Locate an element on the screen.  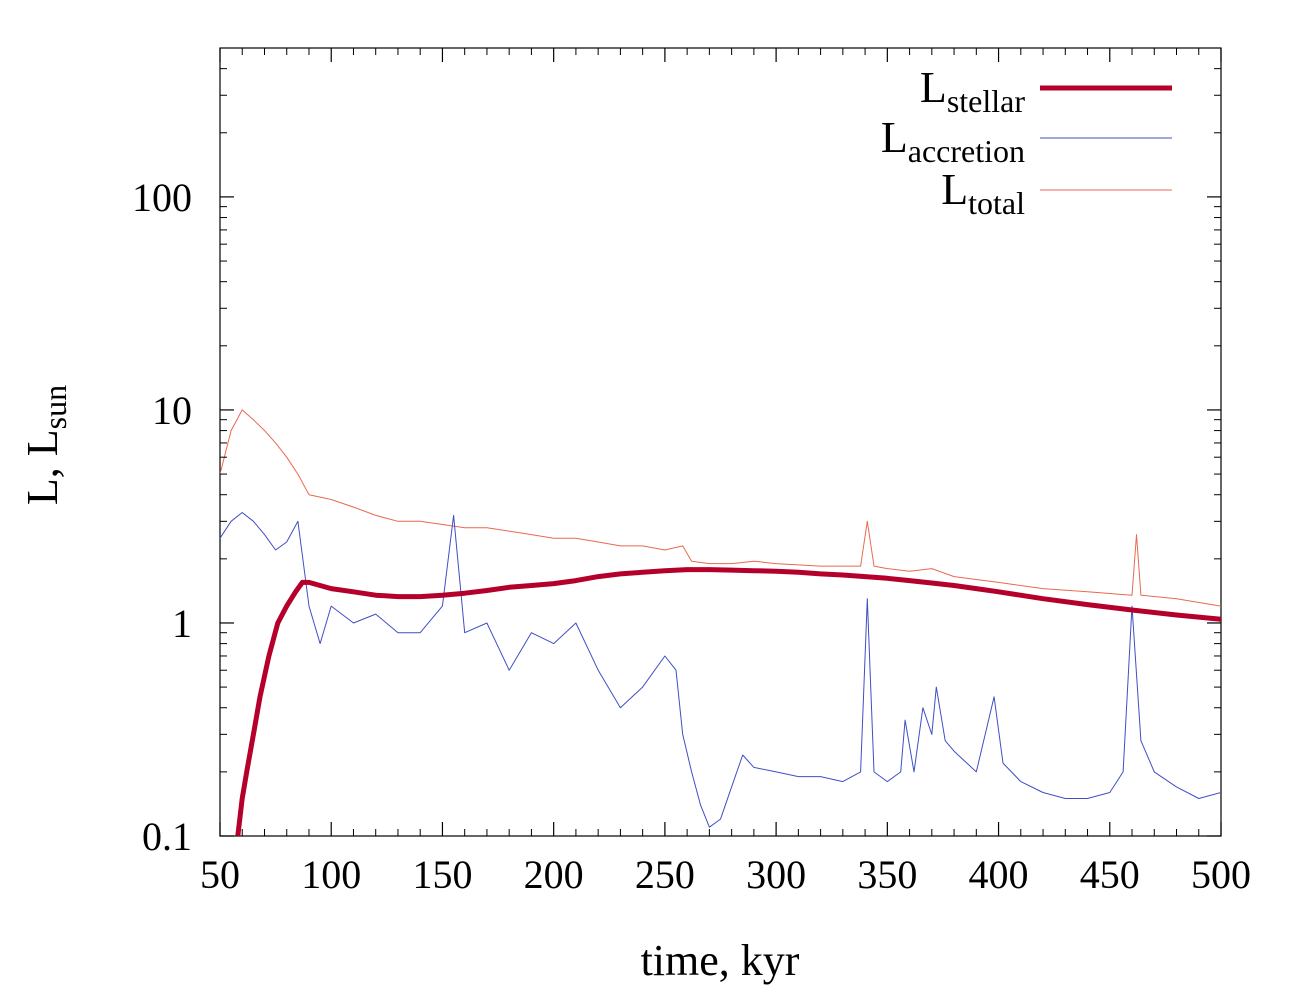
legend-entry-total: Ltotal is located at coordinates (1056, 193).